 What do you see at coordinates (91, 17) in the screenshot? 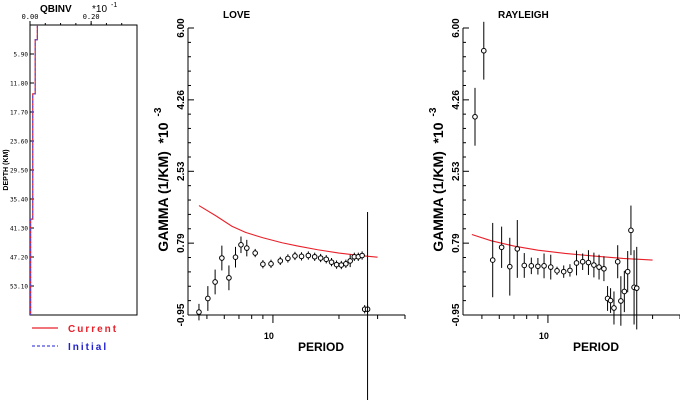
I see `qbinv-xtick-label: 0.20` at bounding box center [91, 17].